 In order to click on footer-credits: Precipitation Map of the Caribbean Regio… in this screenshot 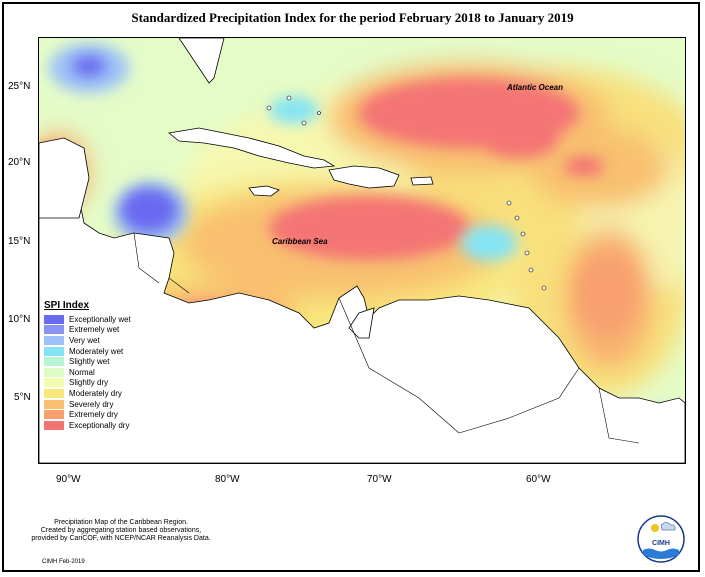, I will do `click(121, 531)`.